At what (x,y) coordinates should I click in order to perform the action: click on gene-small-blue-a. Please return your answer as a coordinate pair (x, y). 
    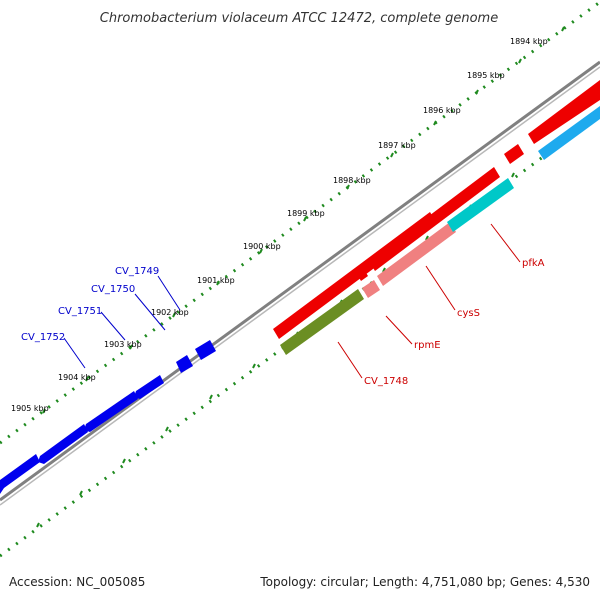
    Looking at the image, I should click on (184, 364).